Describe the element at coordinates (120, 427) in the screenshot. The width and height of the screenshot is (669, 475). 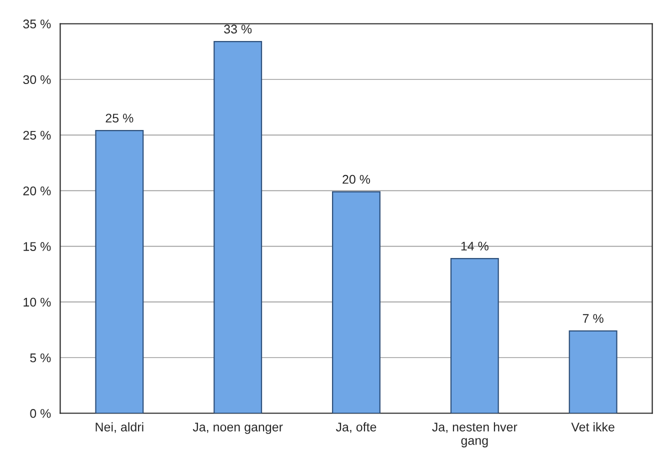
I see `x-tick-label: Nei, aldri` at that location.